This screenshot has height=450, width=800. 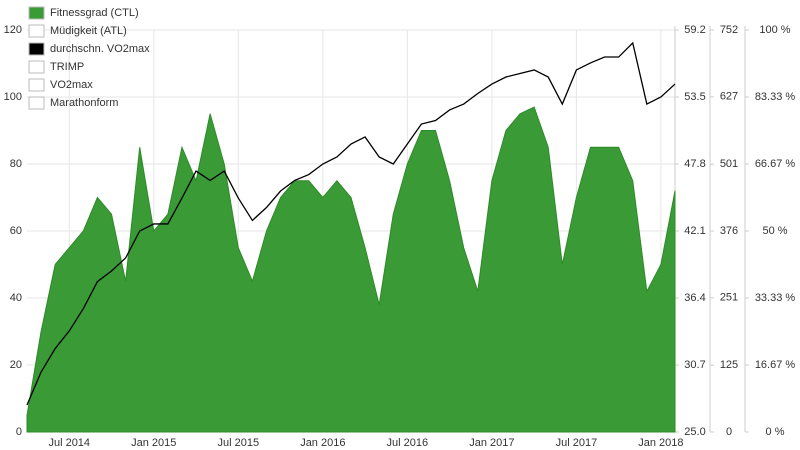 I want to click on y2-tick-label: 42.1, so click(x=694, y=231).